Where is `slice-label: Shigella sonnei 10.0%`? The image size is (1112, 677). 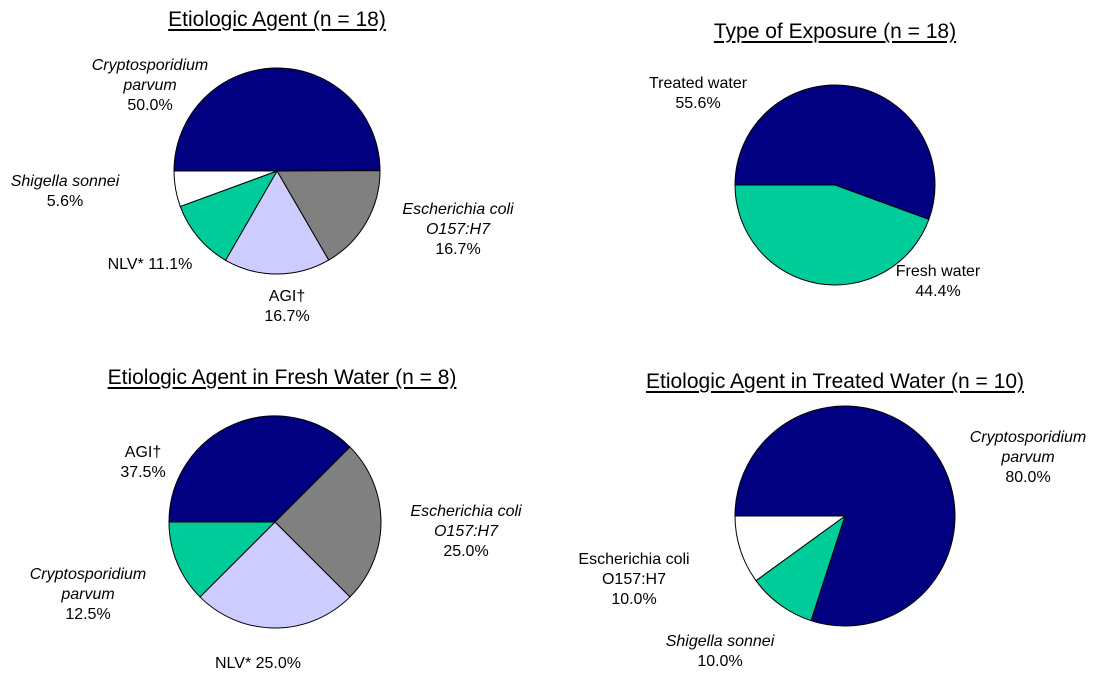 slice-label: Shigella sonnei 10.0% is located at coordinates (720, 652).